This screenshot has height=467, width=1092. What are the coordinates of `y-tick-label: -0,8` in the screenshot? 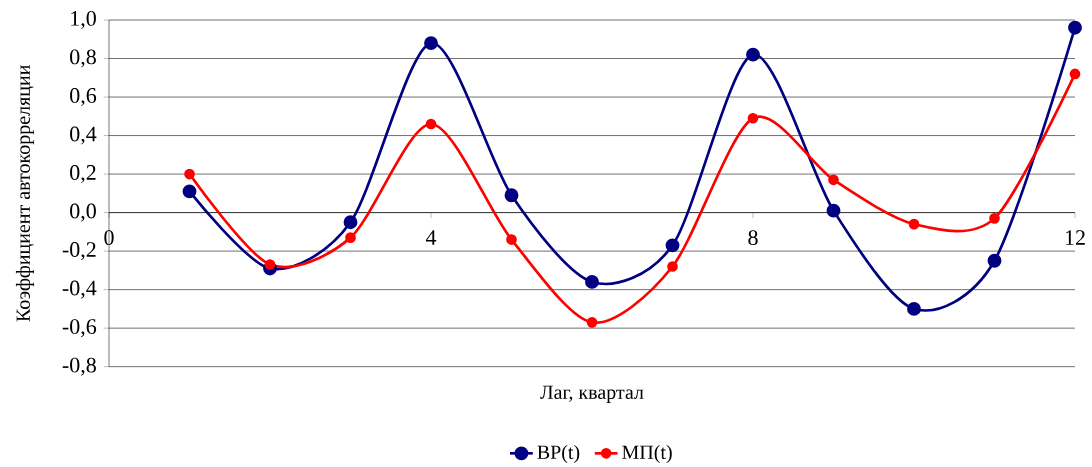 It's located at (79, 366).